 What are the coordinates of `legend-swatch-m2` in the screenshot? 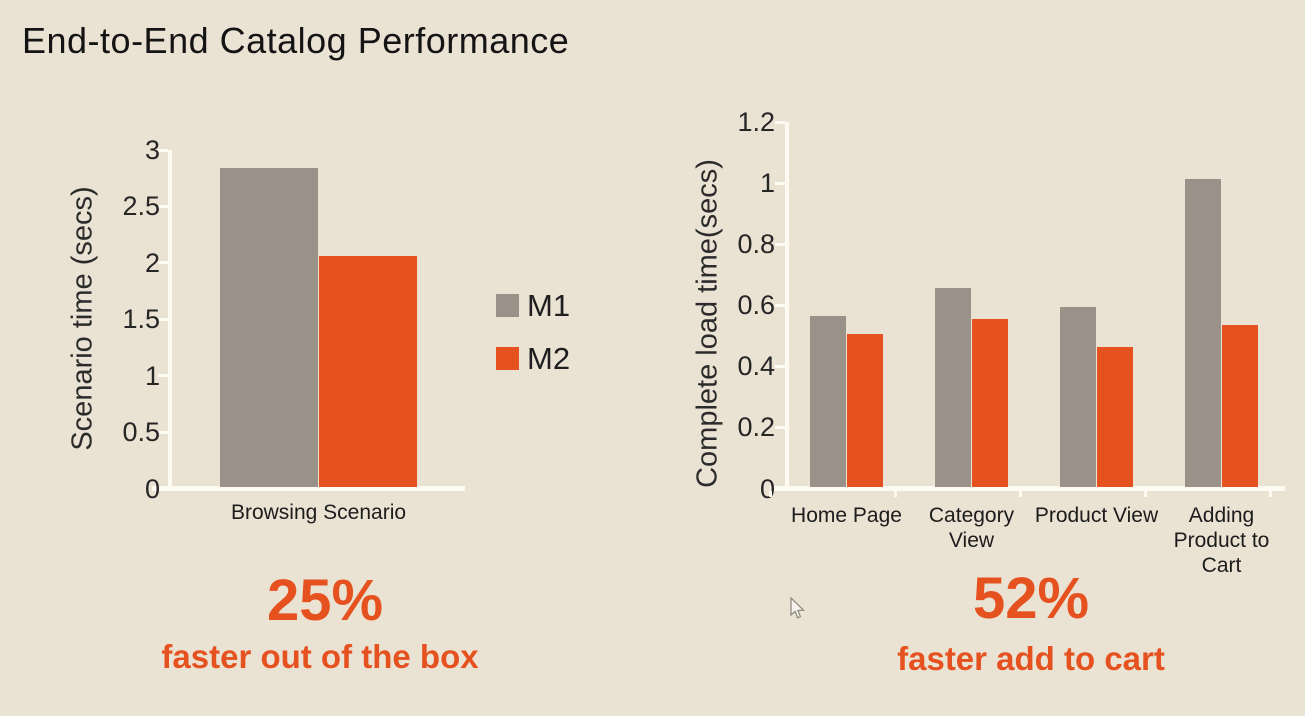 It's located at (507, 358).